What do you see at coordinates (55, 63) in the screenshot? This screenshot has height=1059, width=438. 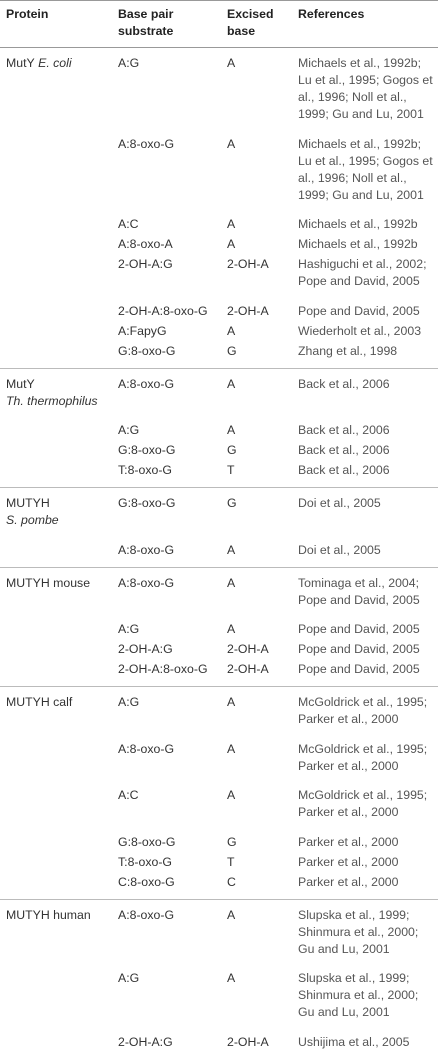 I see `protein-species: E. coli` at bounding box center [55, 63].